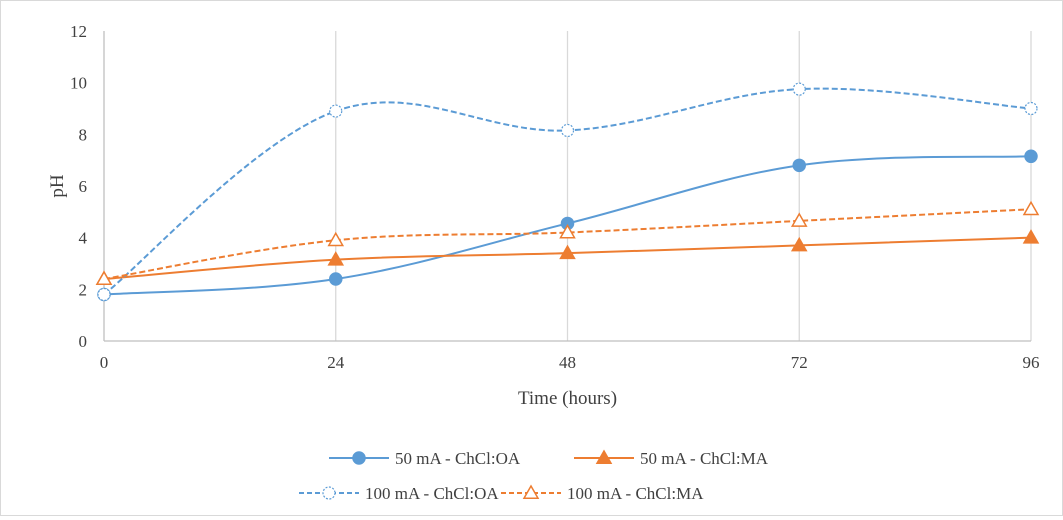 The image size is (1063, 520). I want to click on legend-label: 50 mA - ChCl:MA, so click(704, 458).